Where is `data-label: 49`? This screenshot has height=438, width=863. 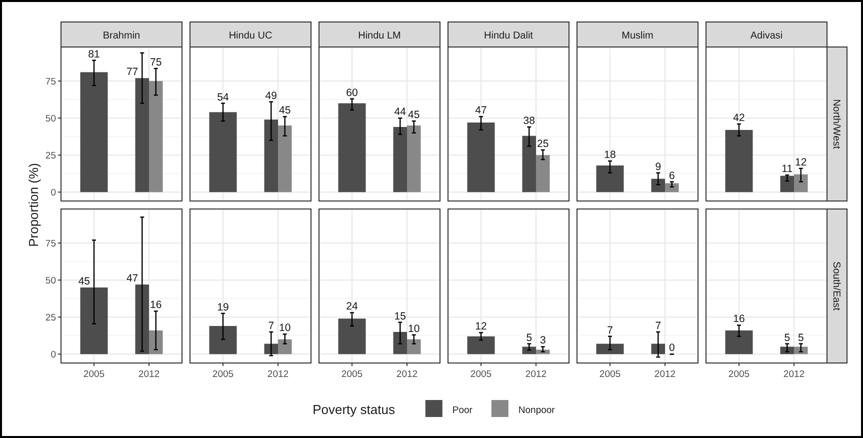 data-label: 49 is located at coordinates (271, 96).